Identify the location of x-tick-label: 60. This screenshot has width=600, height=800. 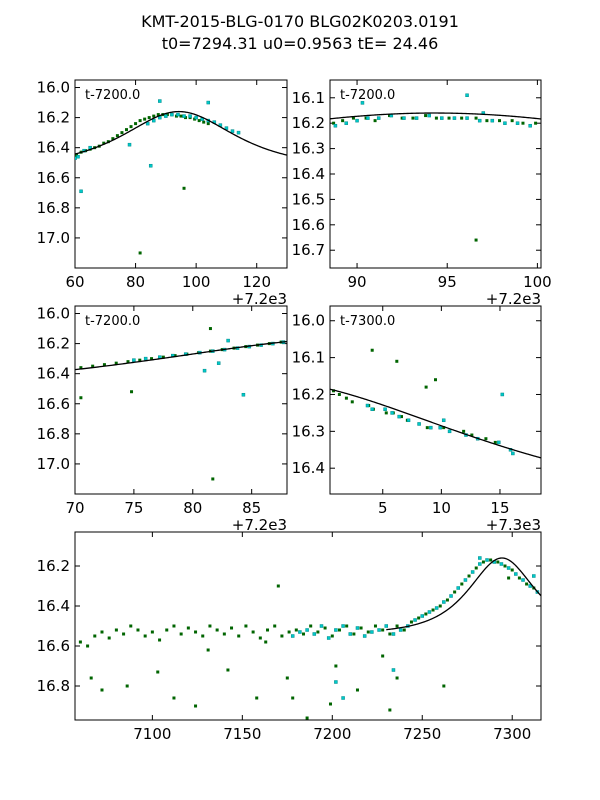
(74, 282).